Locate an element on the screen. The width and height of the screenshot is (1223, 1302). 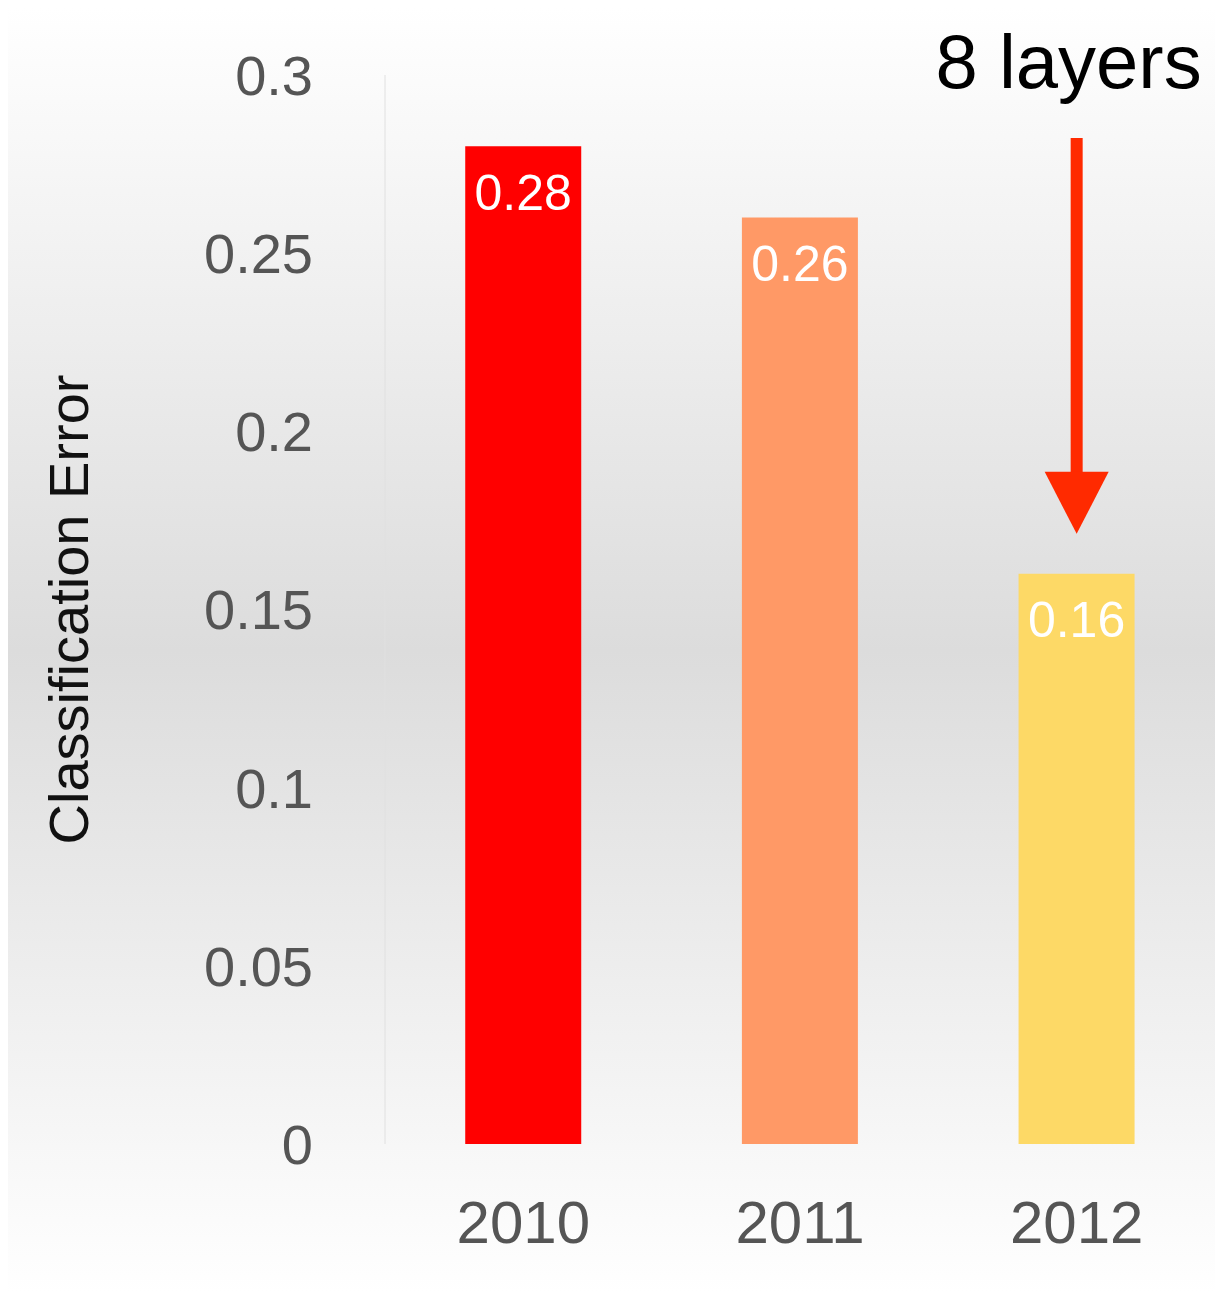
x-tick-label: 2011 is located at coordinates (800, 1222).